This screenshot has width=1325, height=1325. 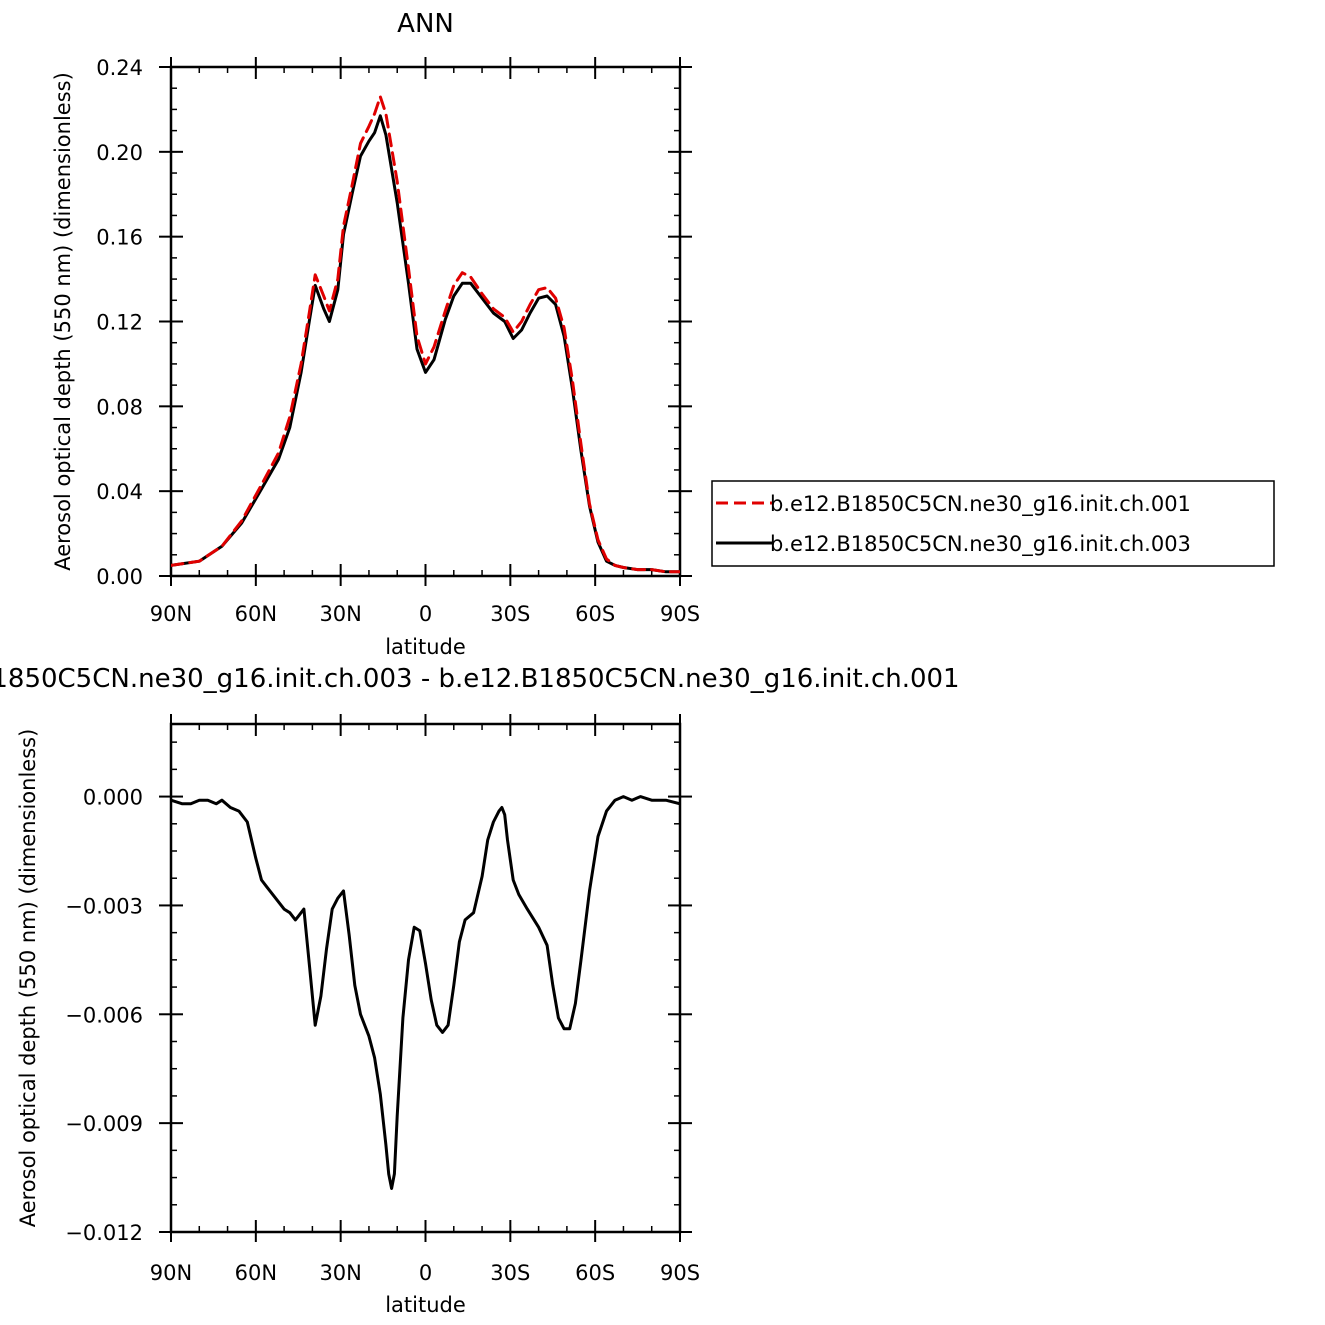 What do you see at coordinates (425, 24) in the screenshot?
I see `chart-title: ANN` at bounding box center [425, 24].